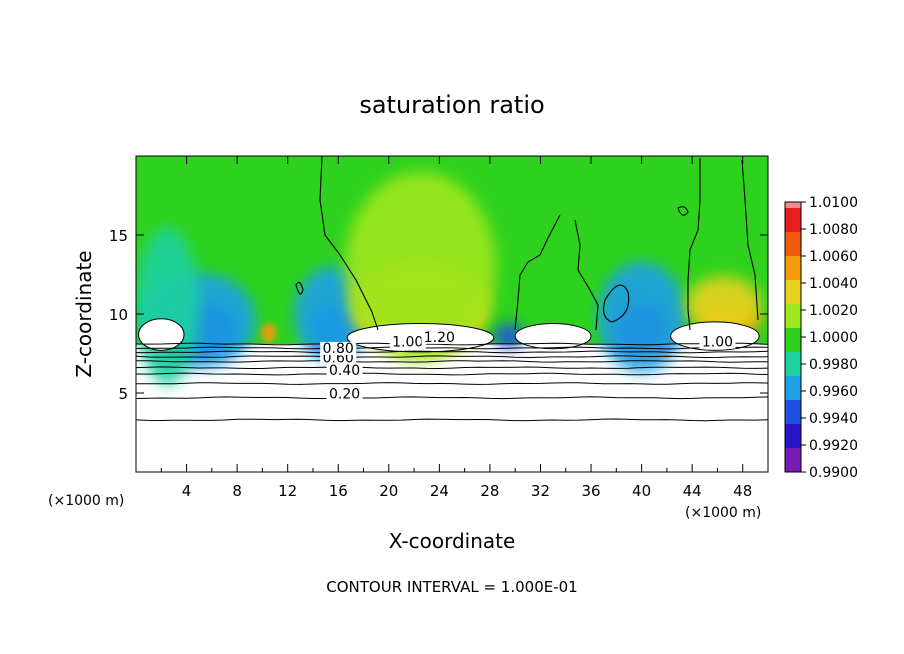 The width and height of the screenshot is (904, 654). What do you see at coordinates (237, 491) in the screenshot?
I see `x-tick-label: 8` at bounding box center [237, 491].